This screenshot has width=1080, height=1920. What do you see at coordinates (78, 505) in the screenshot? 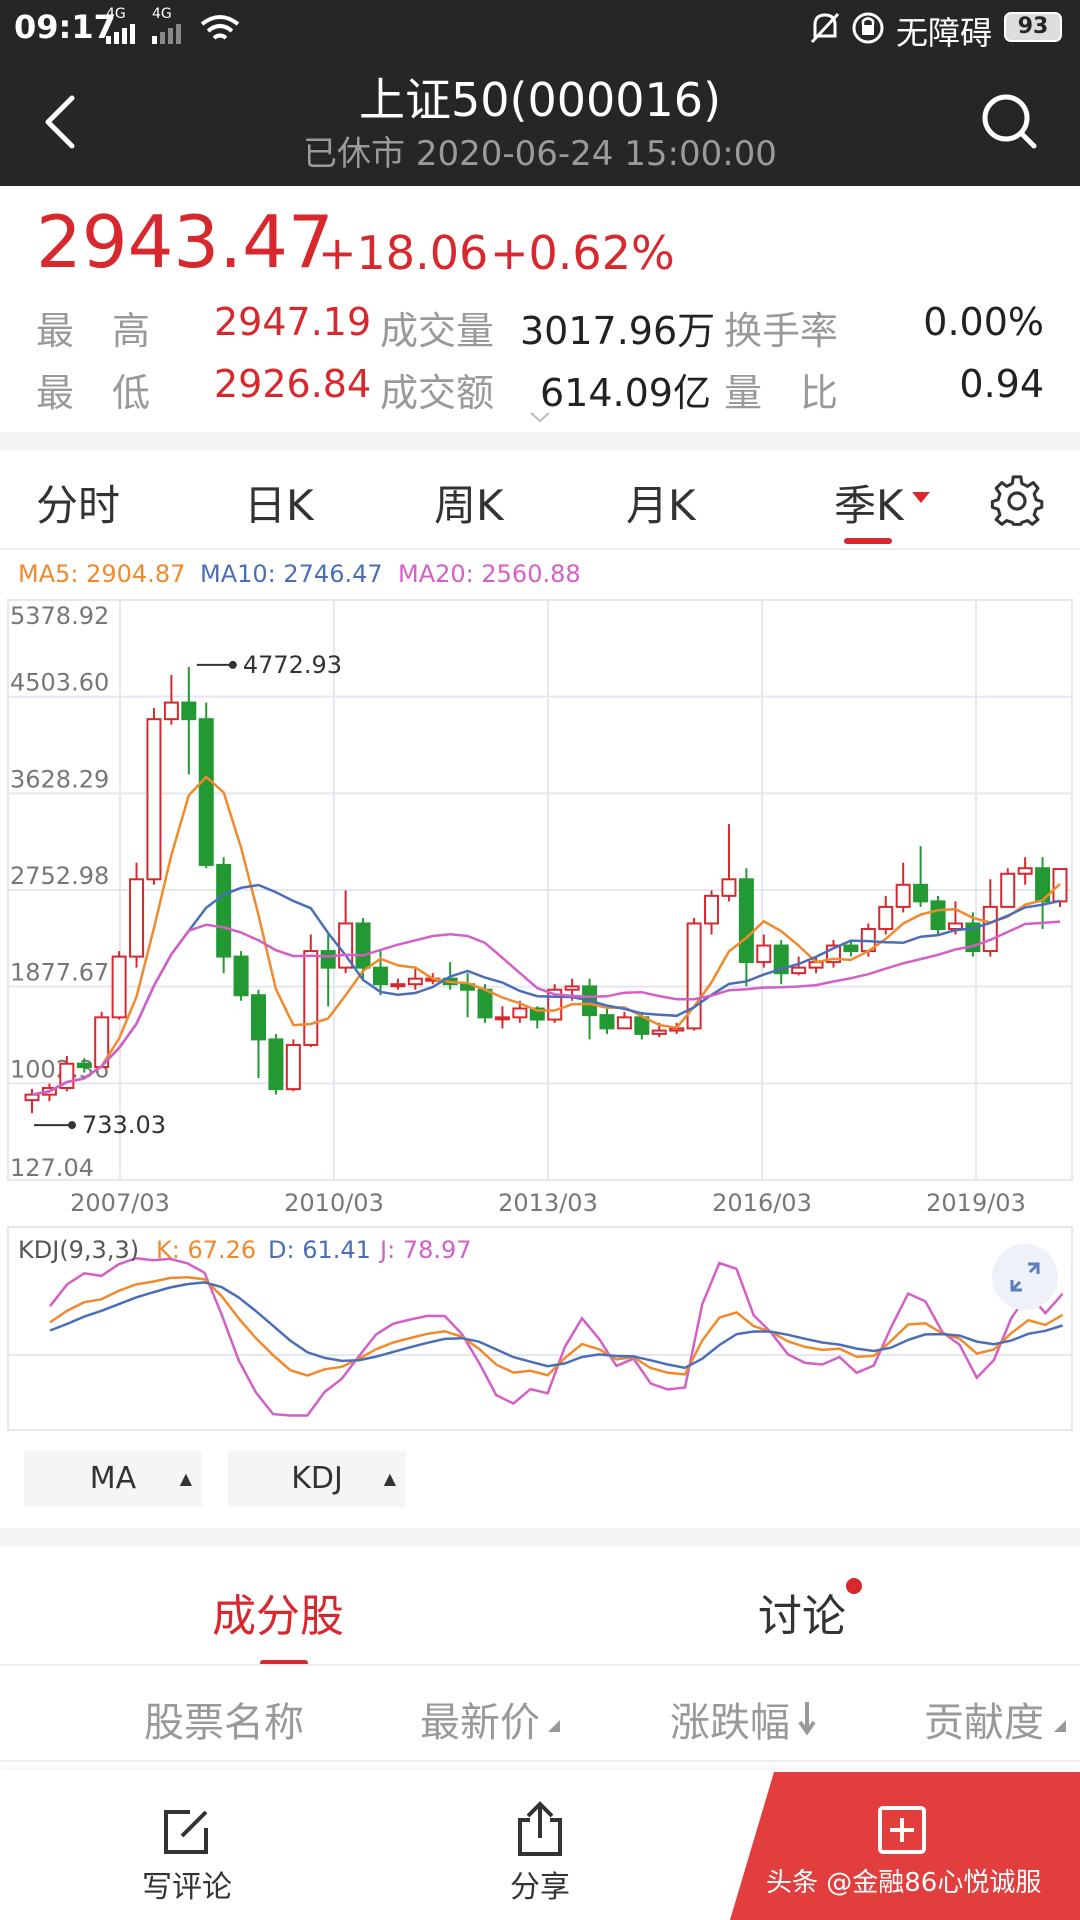
I see `tab-intraday: 分时` at bounding box center [78, 505].